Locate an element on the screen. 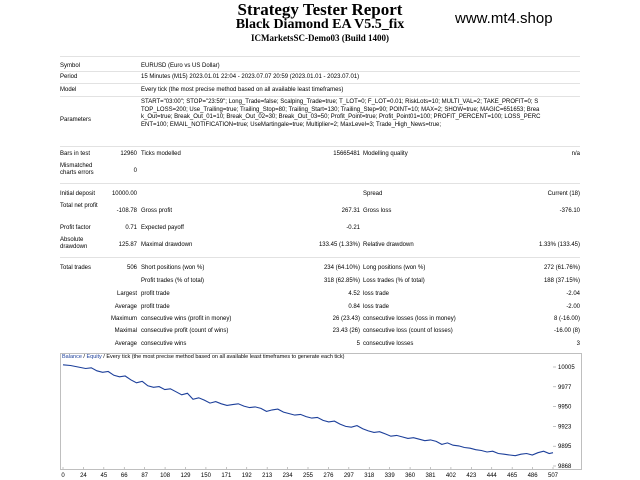 The width and height of the screenshot is (640, 480). maximal-consecutive-profit-label: consecutive profit (count of wins) is located at coordinates (185, 331).